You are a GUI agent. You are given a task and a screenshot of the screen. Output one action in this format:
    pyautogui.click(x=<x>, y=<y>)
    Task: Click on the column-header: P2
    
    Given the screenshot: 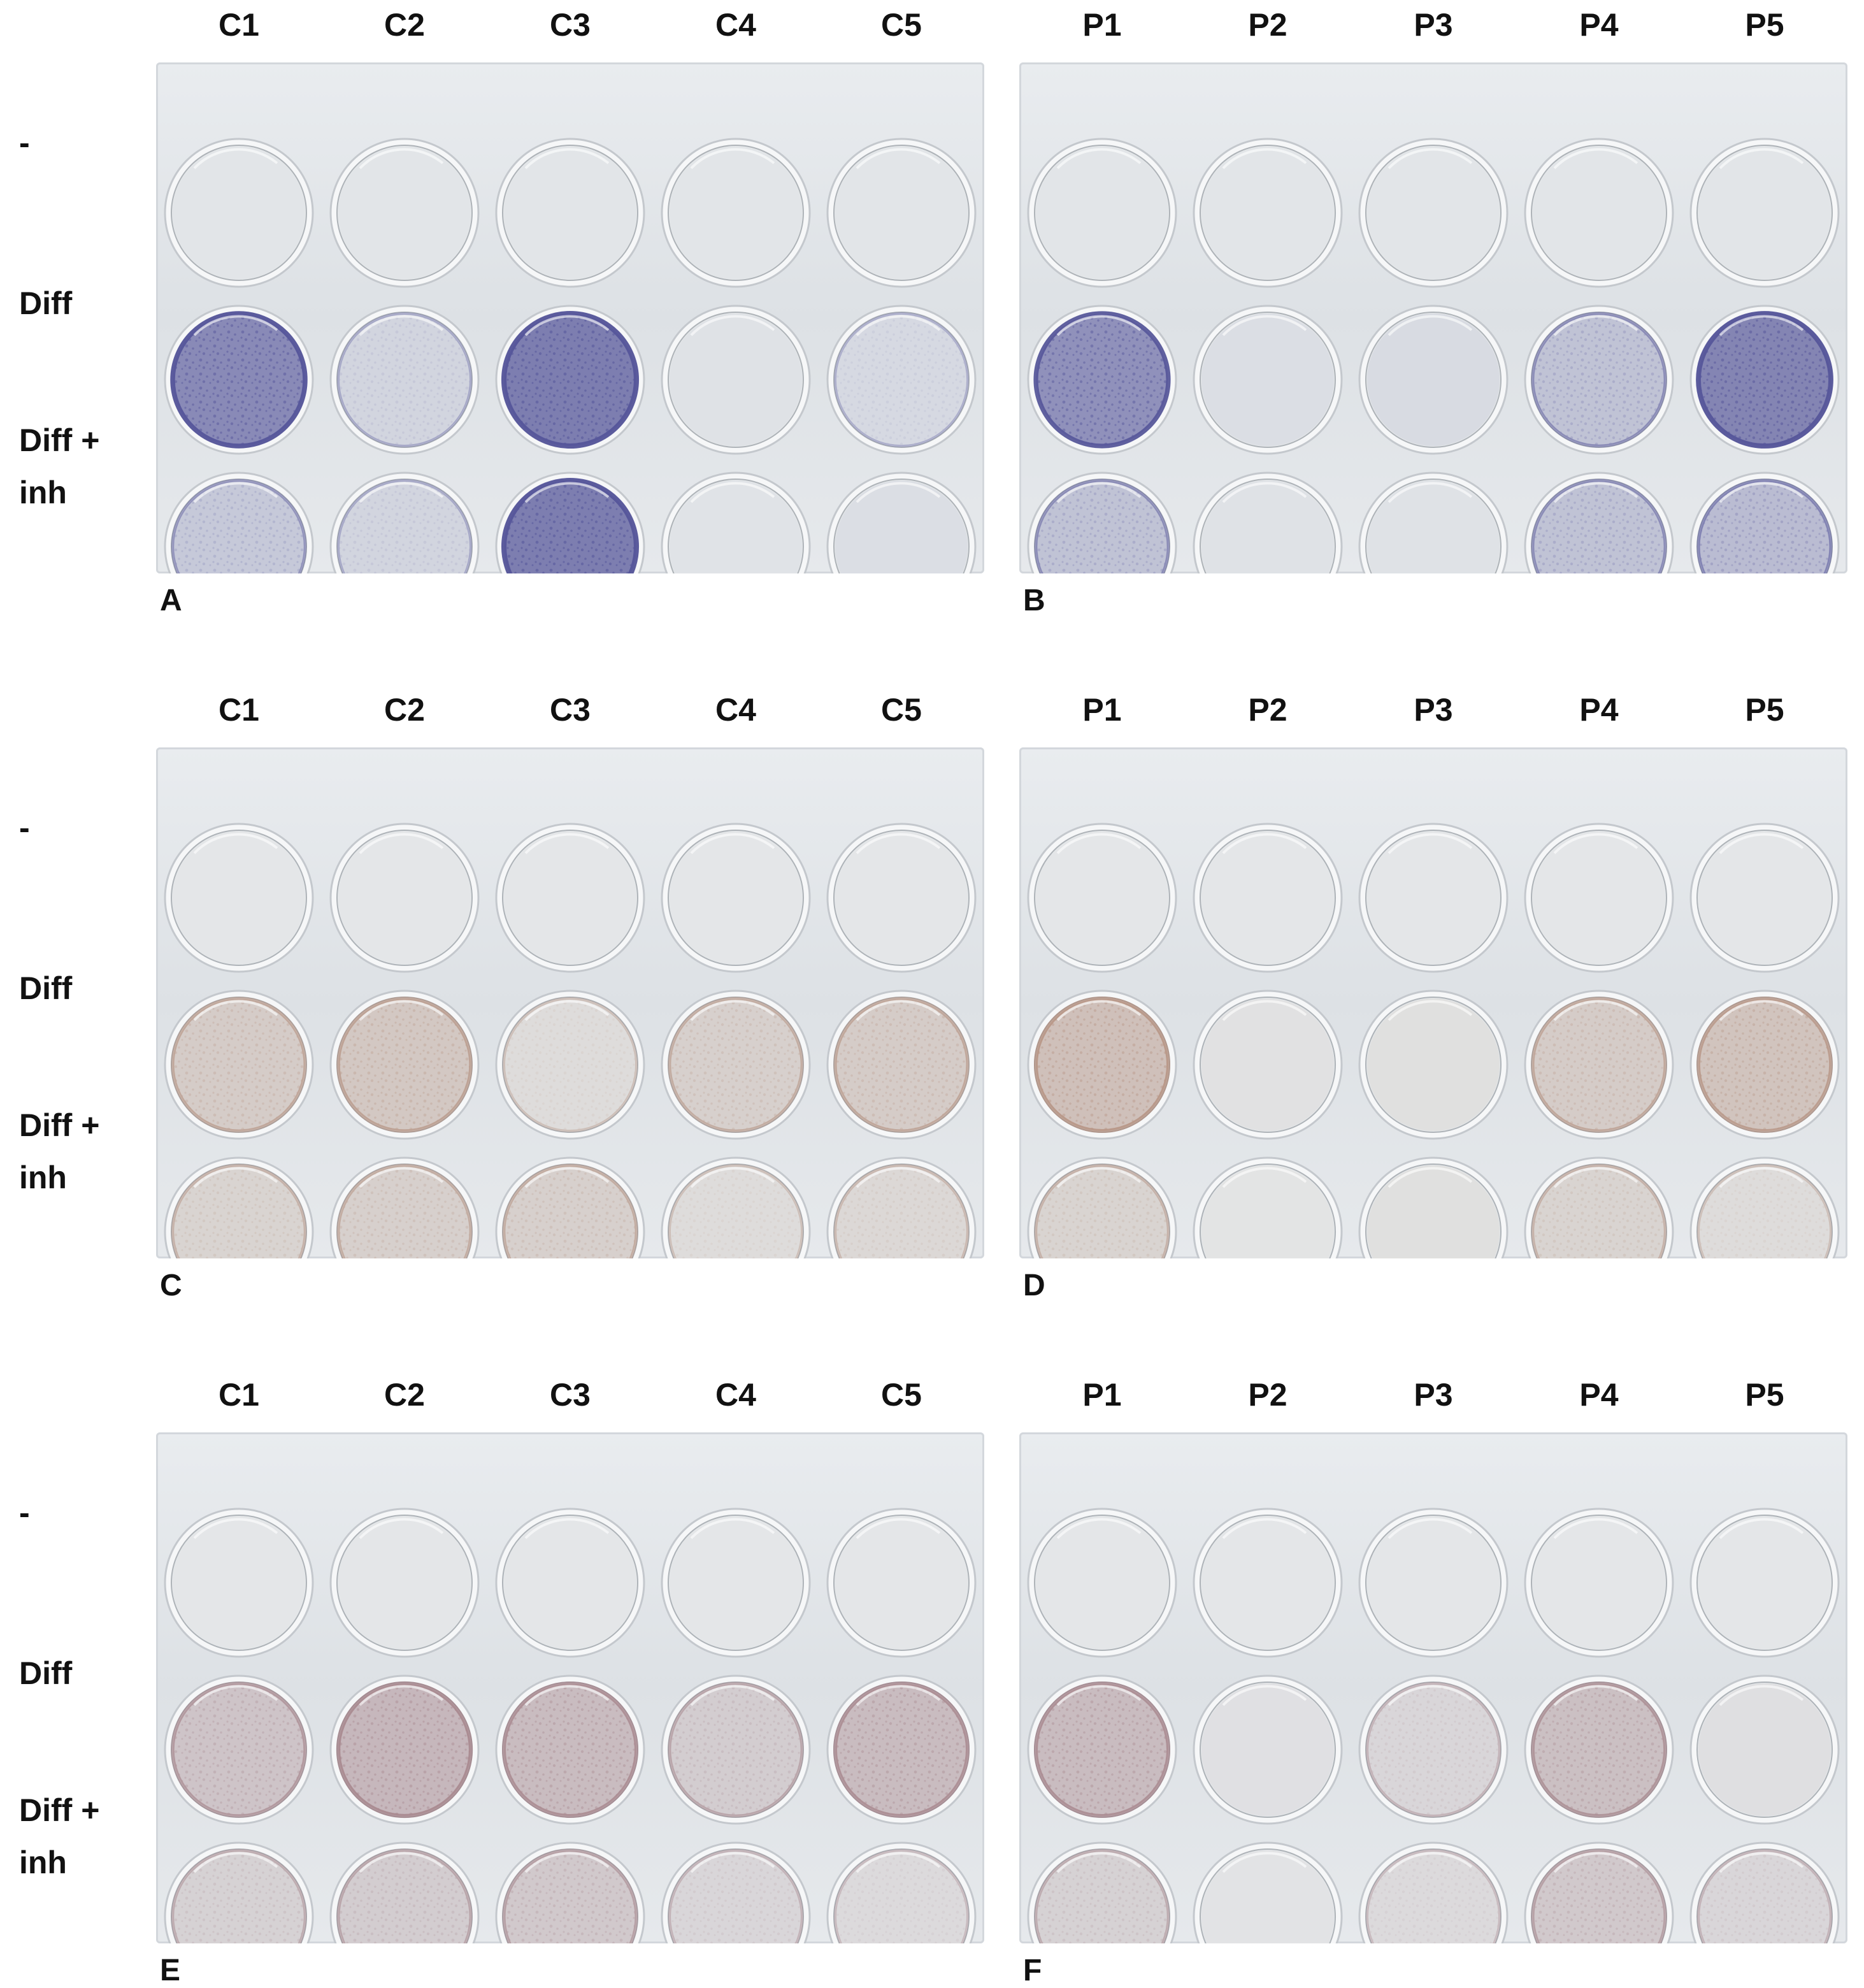 What is the action you would take?
    pyautogui.click(x=1267, y=710)
    